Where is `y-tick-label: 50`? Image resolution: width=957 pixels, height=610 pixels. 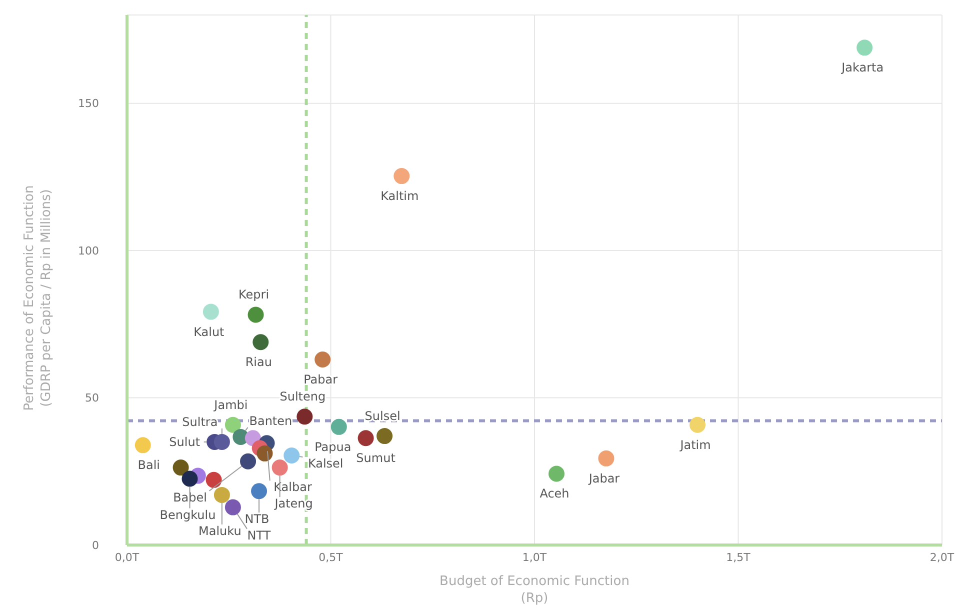
y-tick-label: 50 is located at coordinates (92, 398).